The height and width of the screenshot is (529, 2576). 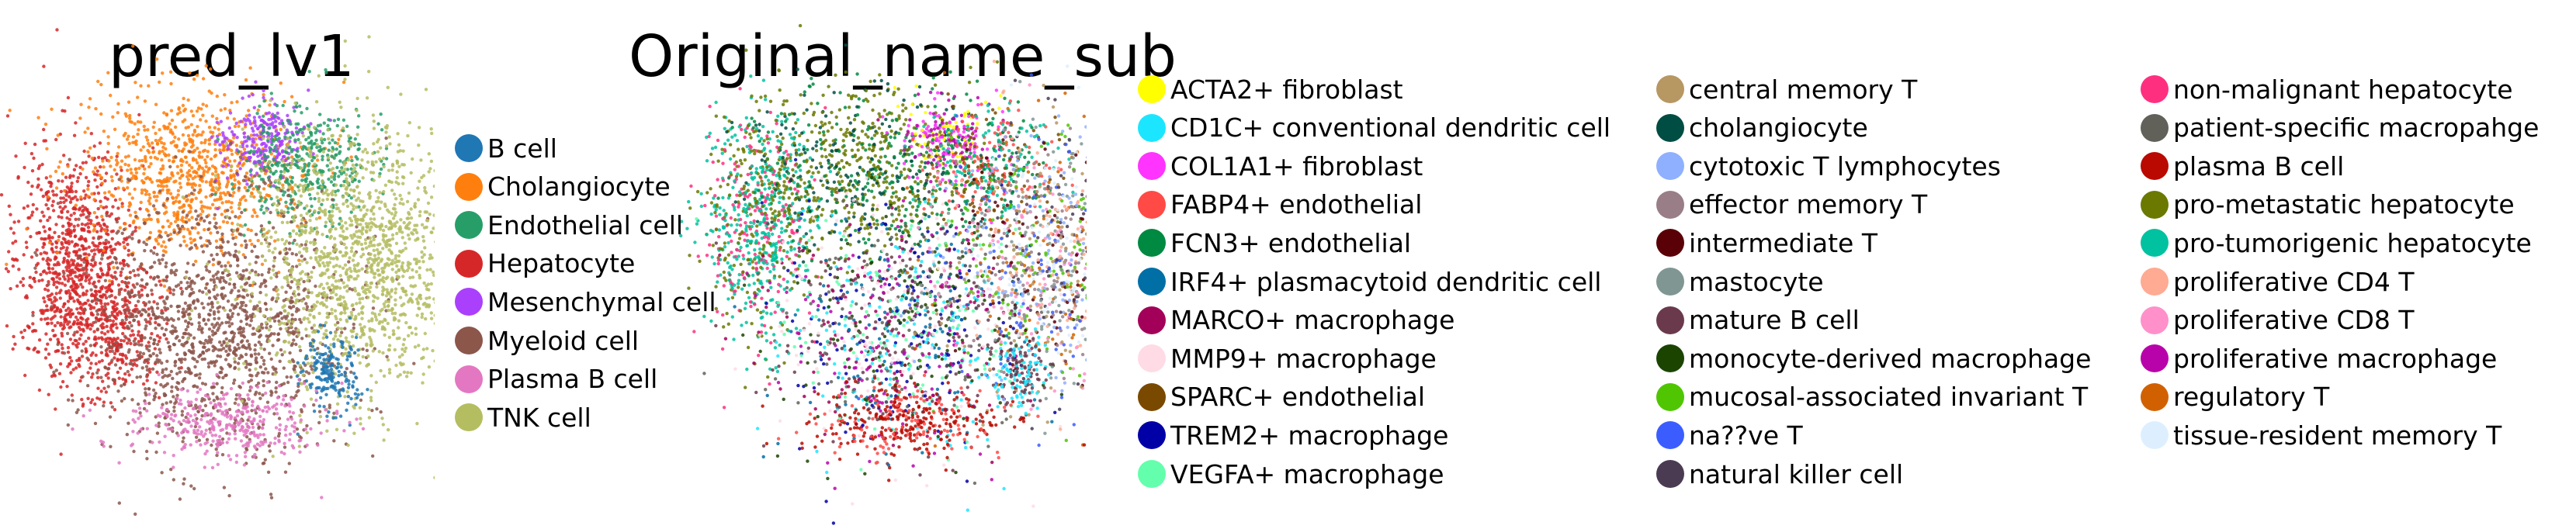 I want to click on legend-label: COL1A1+ fibroblast, so click(x=1296, y=166).